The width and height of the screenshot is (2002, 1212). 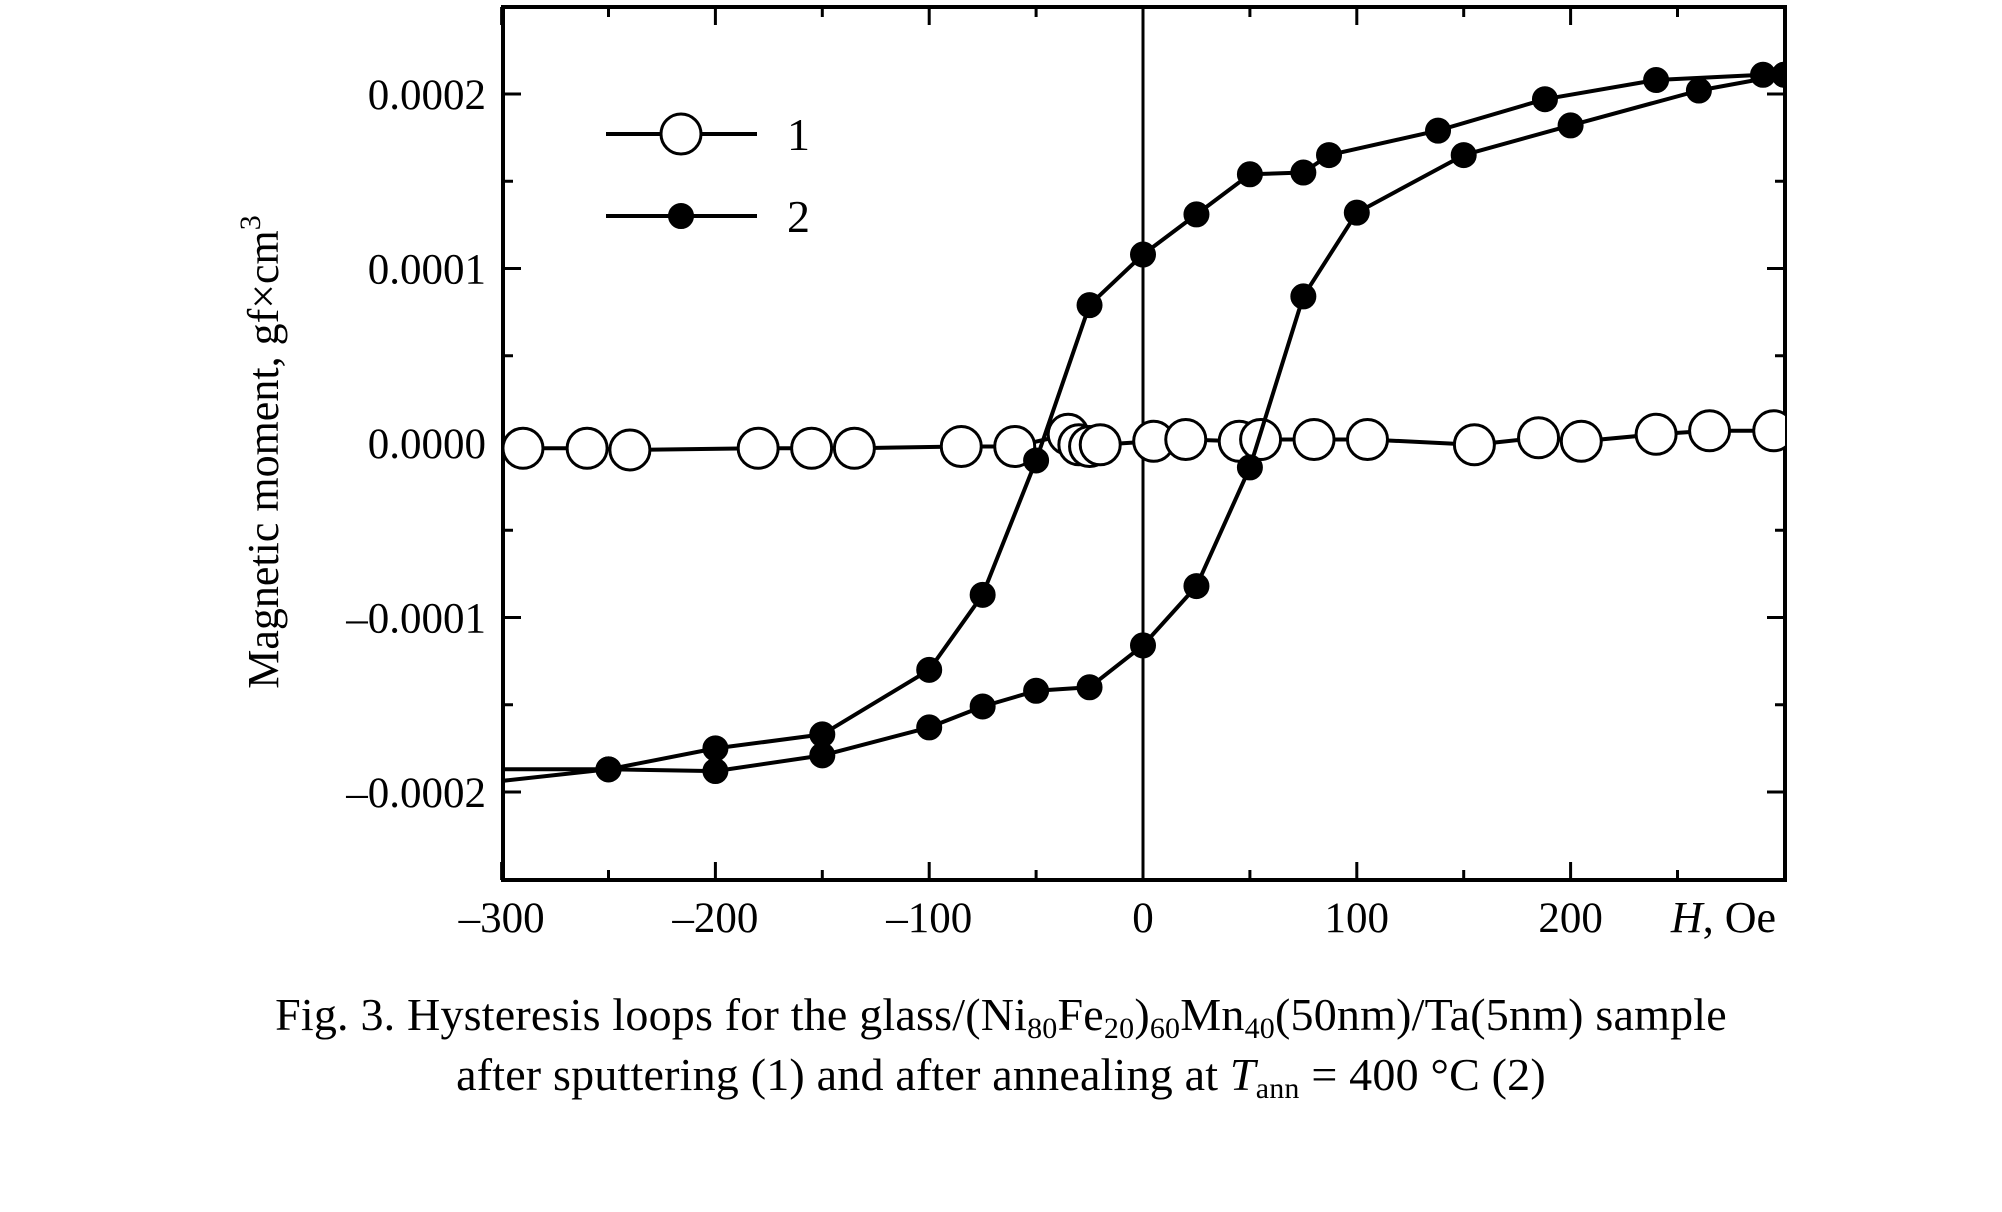 I want to click on caption-line2-suffix: = 400 °C (2), so click(x=1422, y=1074).